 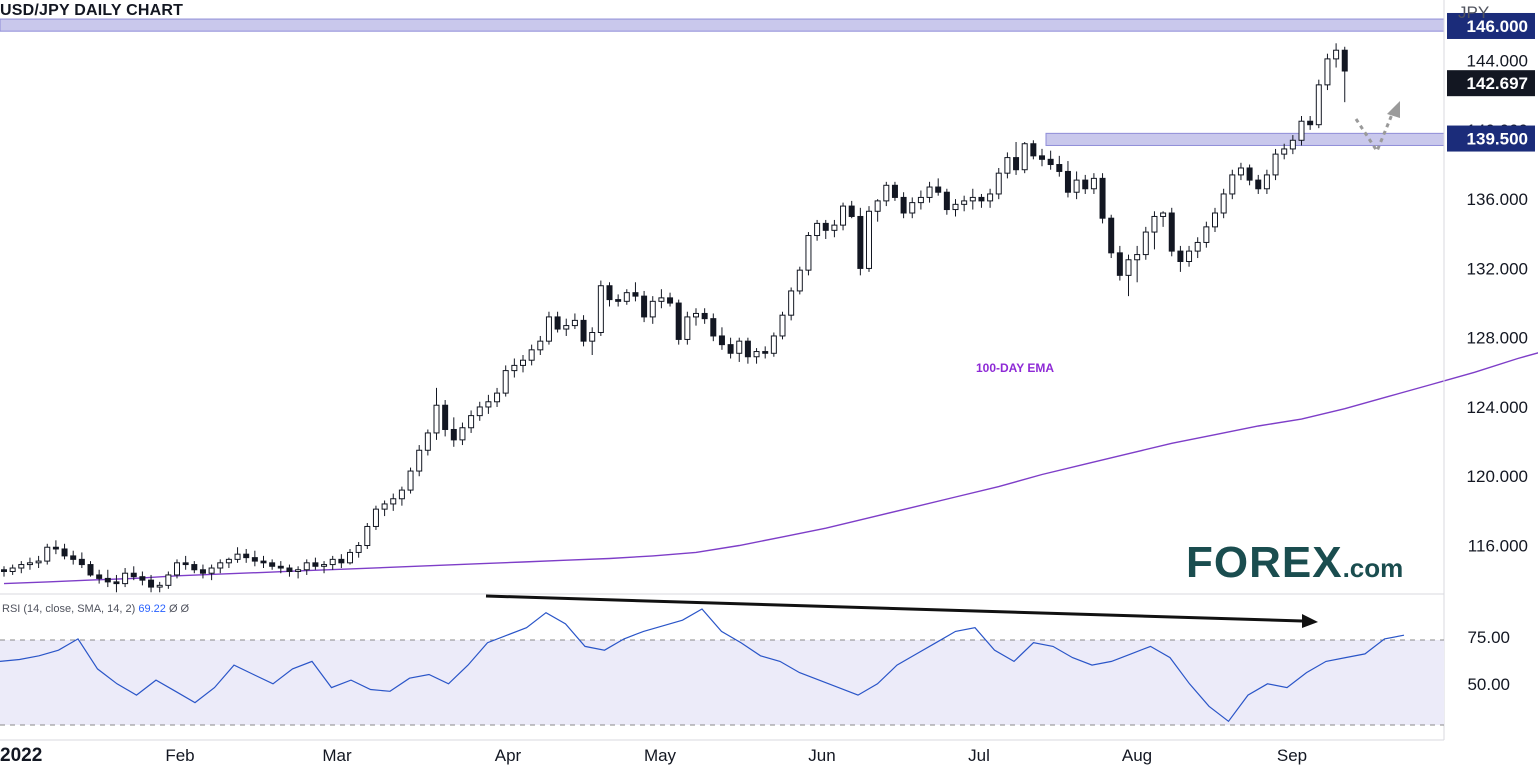 I want to click on rsi-line, so click(x=702, y=665).